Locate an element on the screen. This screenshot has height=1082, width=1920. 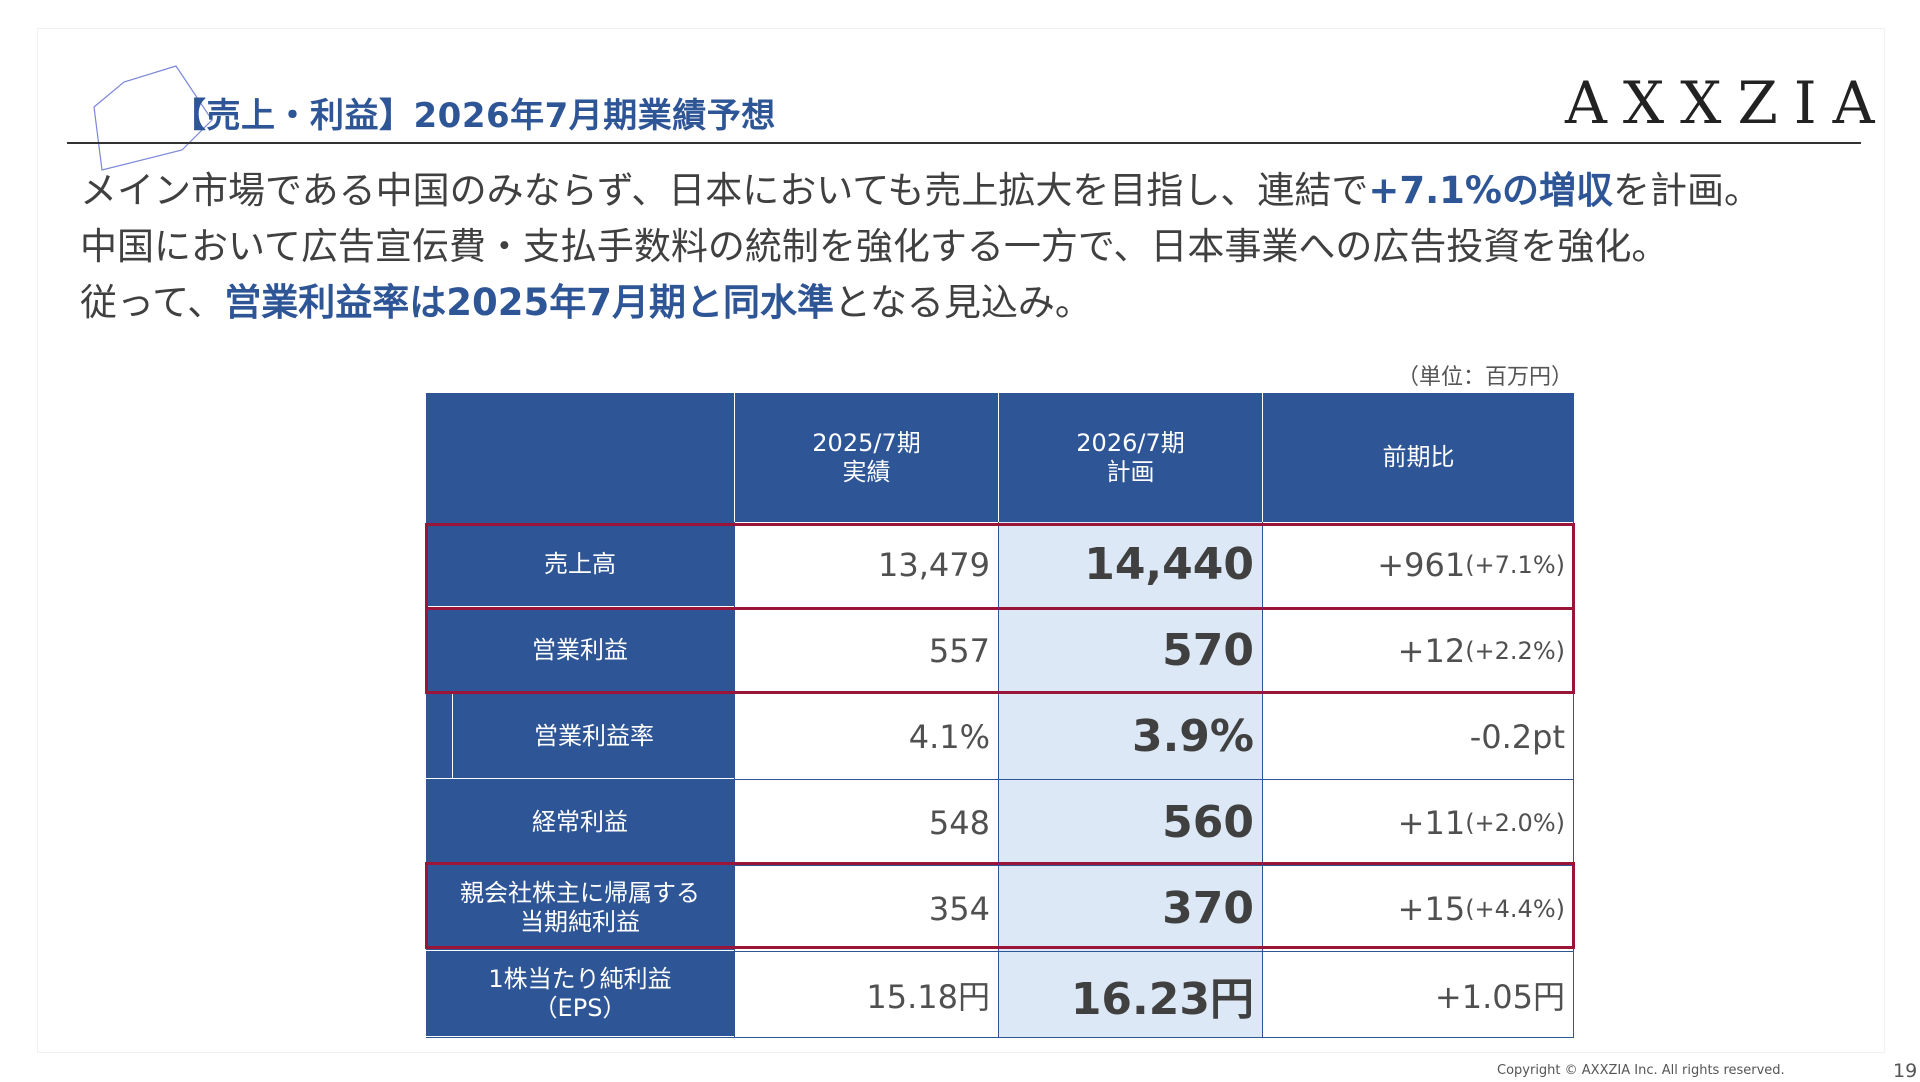
company-logo: AXXZIA is located at coordinates (1728, 103).